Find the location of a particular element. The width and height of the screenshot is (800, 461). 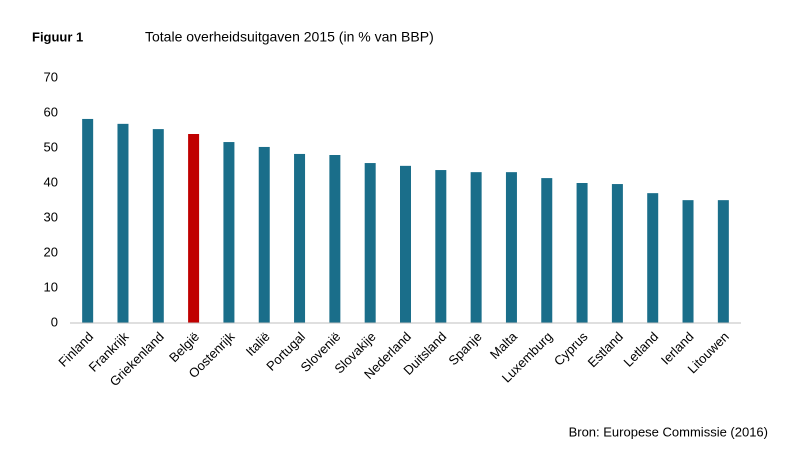

x-tick-label: Estland is located at coordinates (605, 349).